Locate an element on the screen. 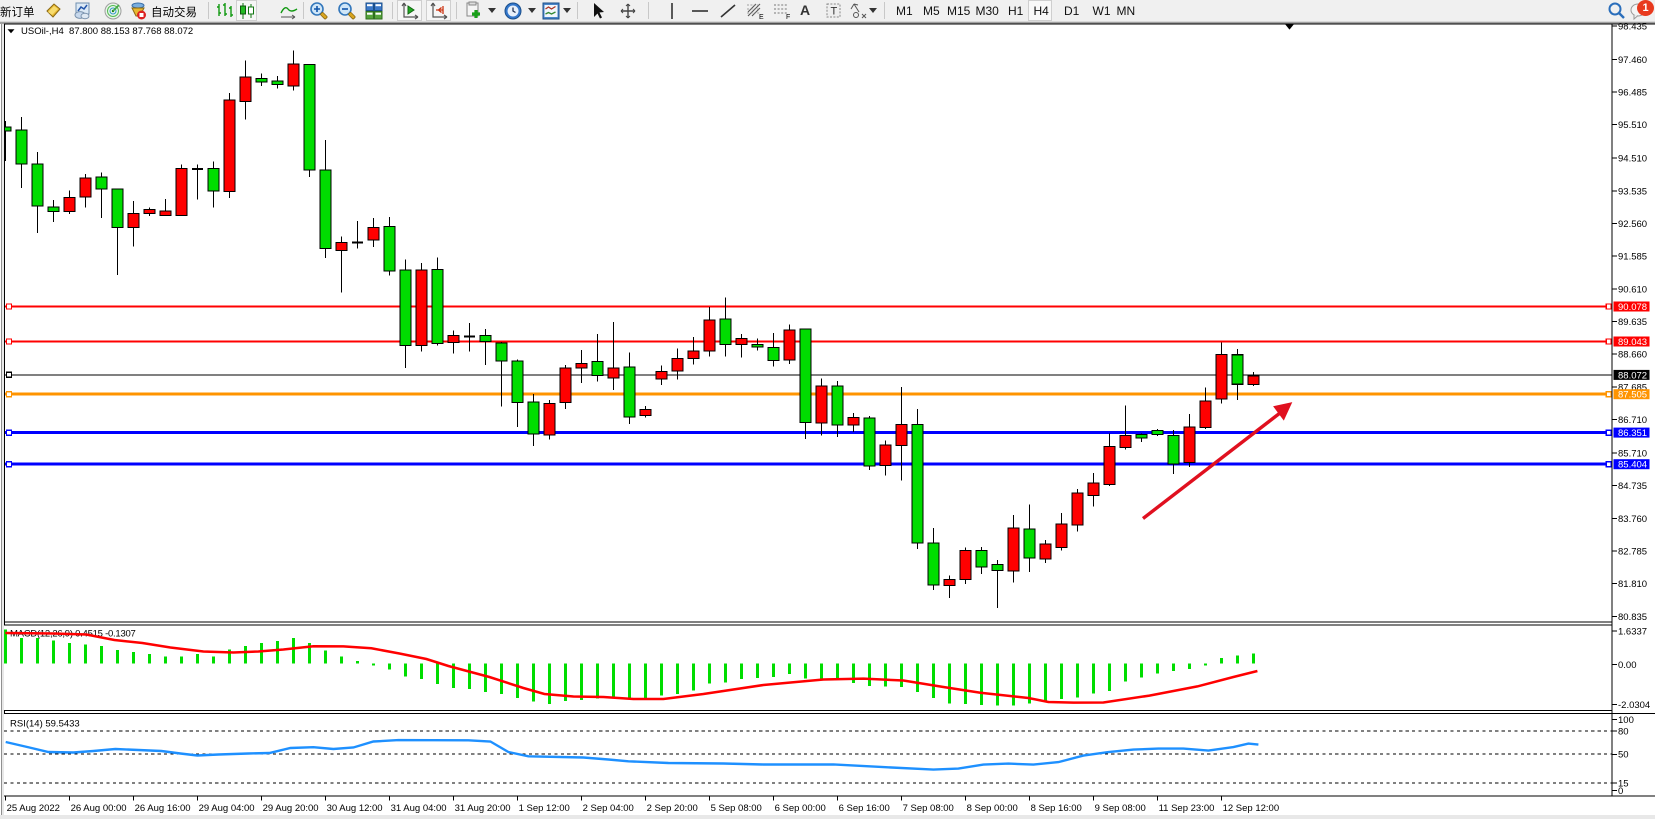 Image resolution: width=1655 pixels, height=819 pixels. svg-text: 15 is located at coordinates (1623, 784).